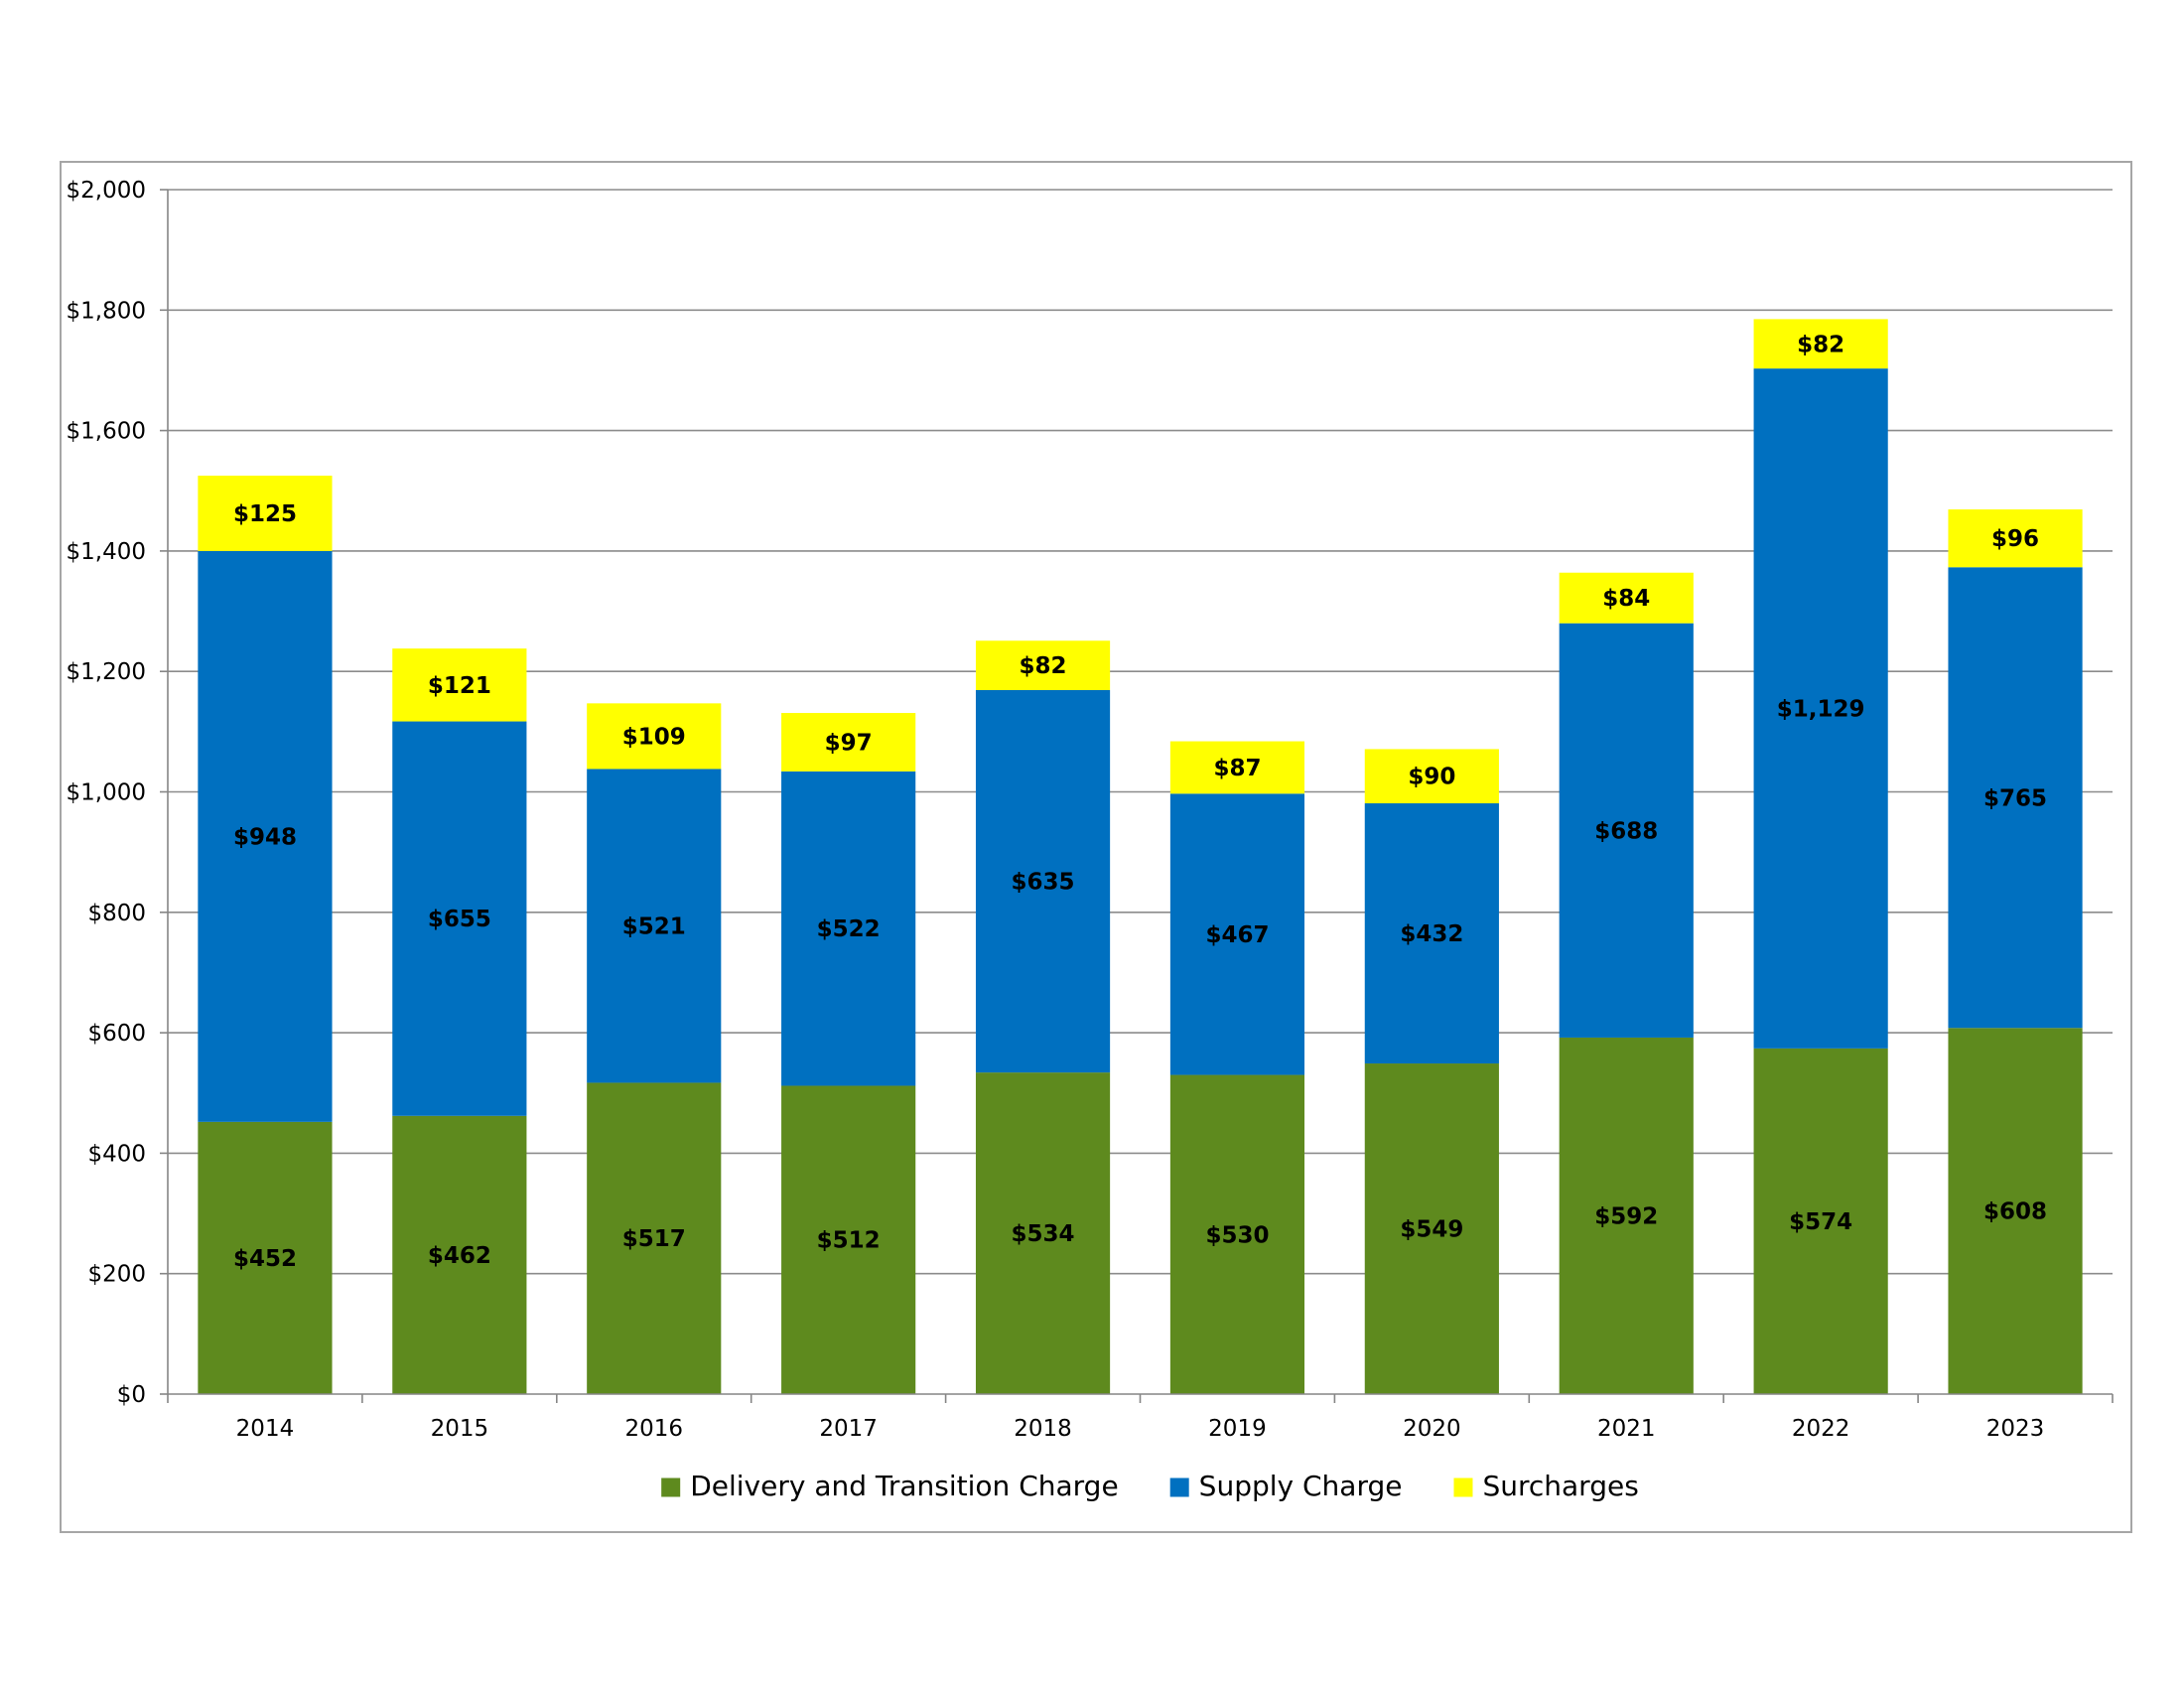 This screenshot has height=1688, width=2184. What do you see at coordinates (116, 1034) in the screenshot?
I see `y-tick-label: $600` at bounding box center [116, 1034].